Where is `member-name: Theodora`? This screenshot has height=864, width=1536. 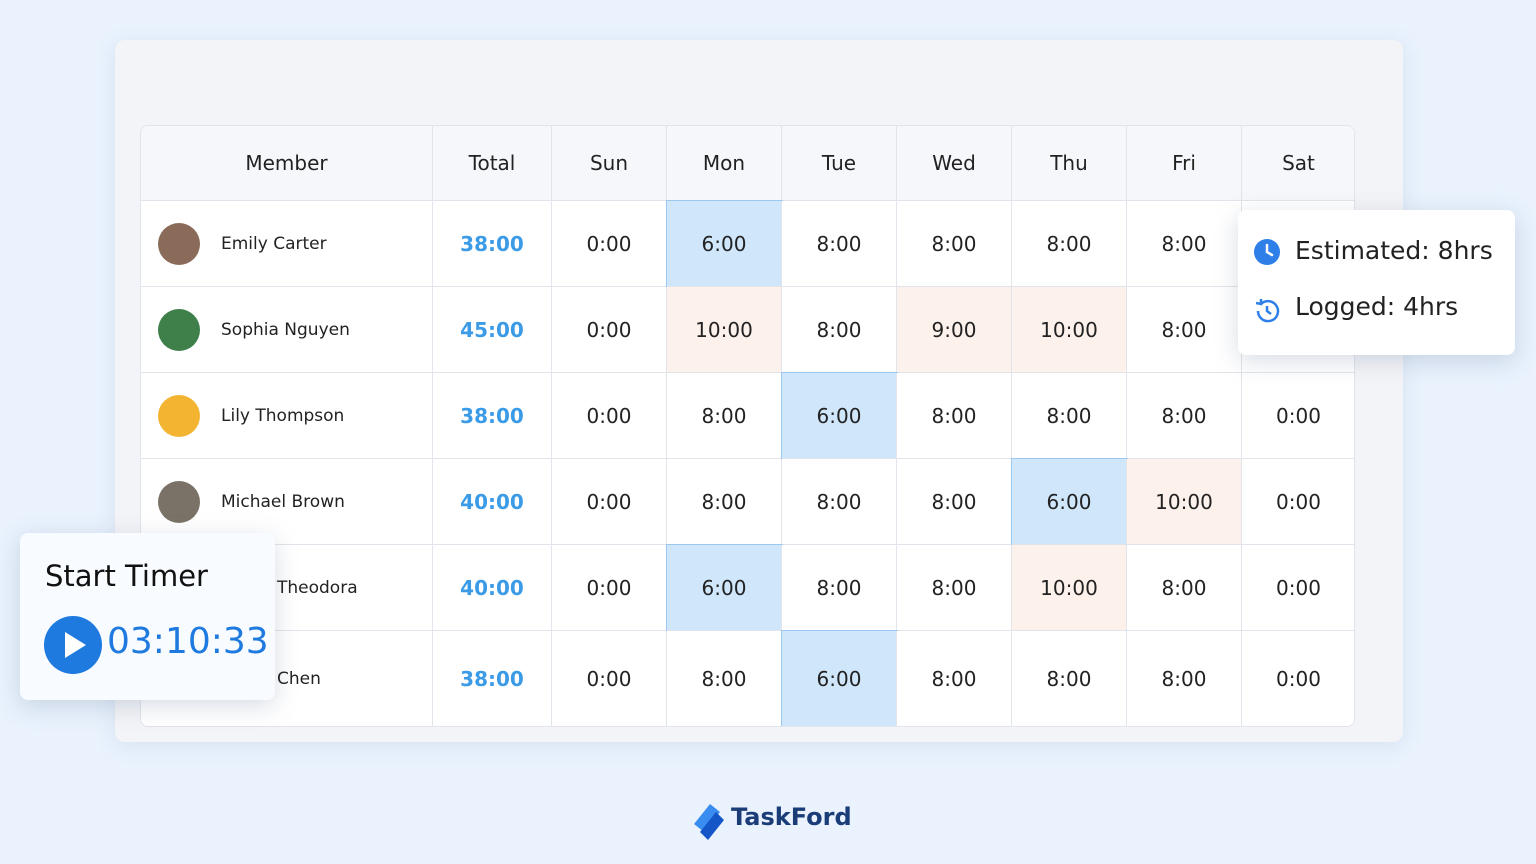 member-name: Theodora is located at coordinates (287, 588).